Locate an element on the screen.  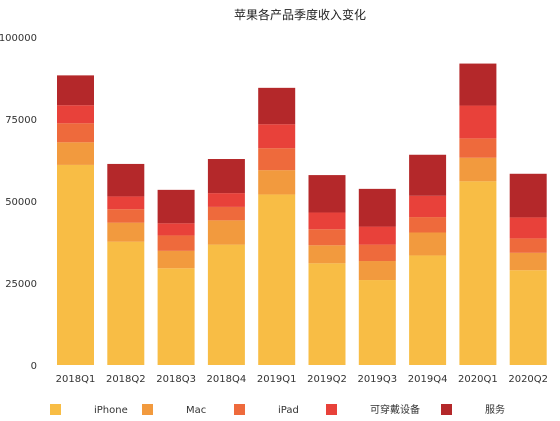
legend: iPhone Mac iPad 可穿戴设备 服务 is located at coordinates (277, 409).